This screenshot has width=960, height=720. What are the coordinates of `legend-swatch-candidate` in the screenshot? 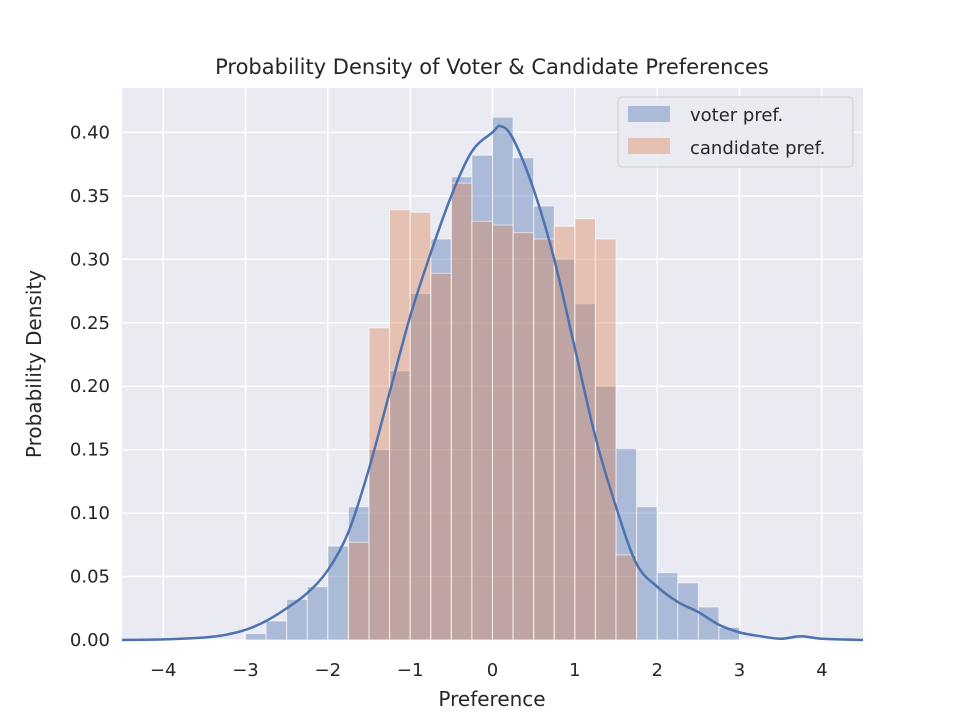 It's located at (649, 146).